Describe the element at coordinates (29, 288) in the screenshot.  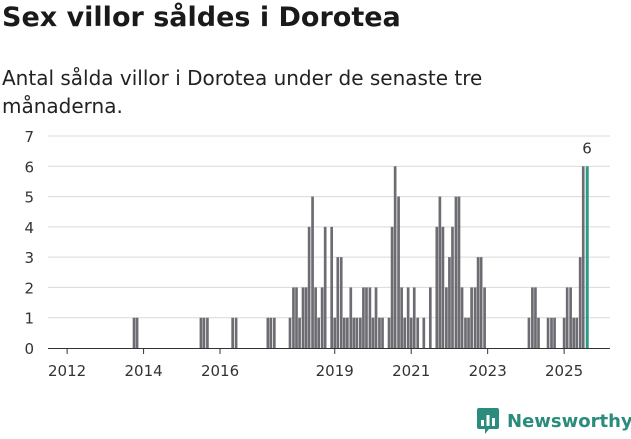
I see `y-tick-label: 2` at that location.